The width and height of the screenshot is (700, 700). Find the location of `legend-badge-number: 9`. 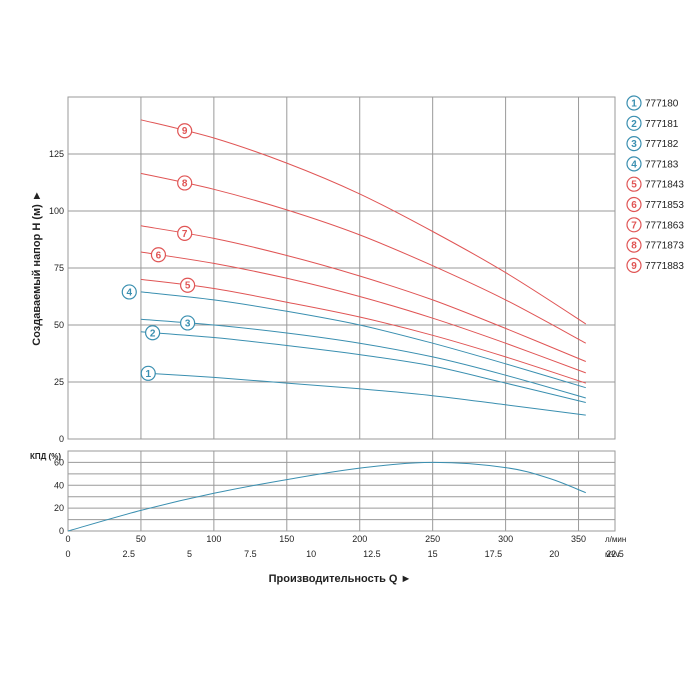

legend-badge-number: 9 is located at coordinates (634, 266).